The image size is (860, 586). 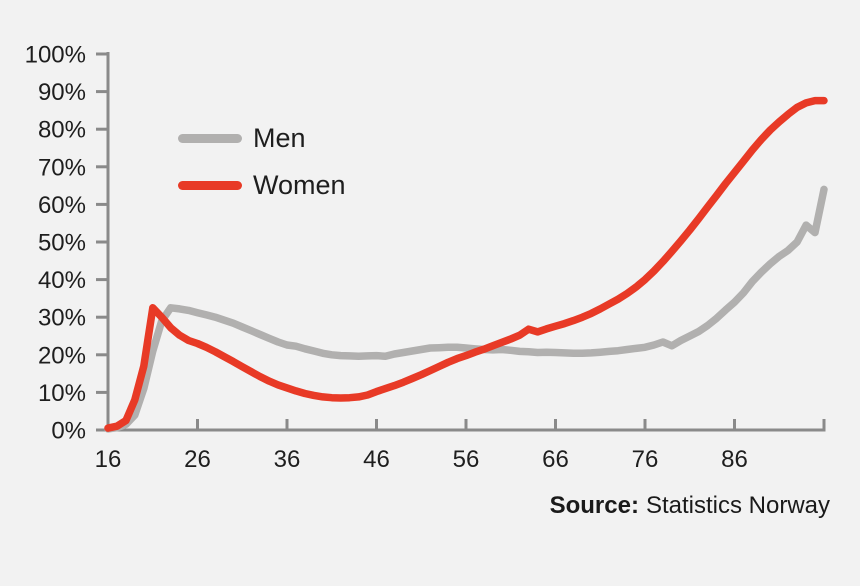 What do you see at coordinates (197, 459) in the screenshot?
I see `x-tick-label: 26` at bounding box center [197, 459].